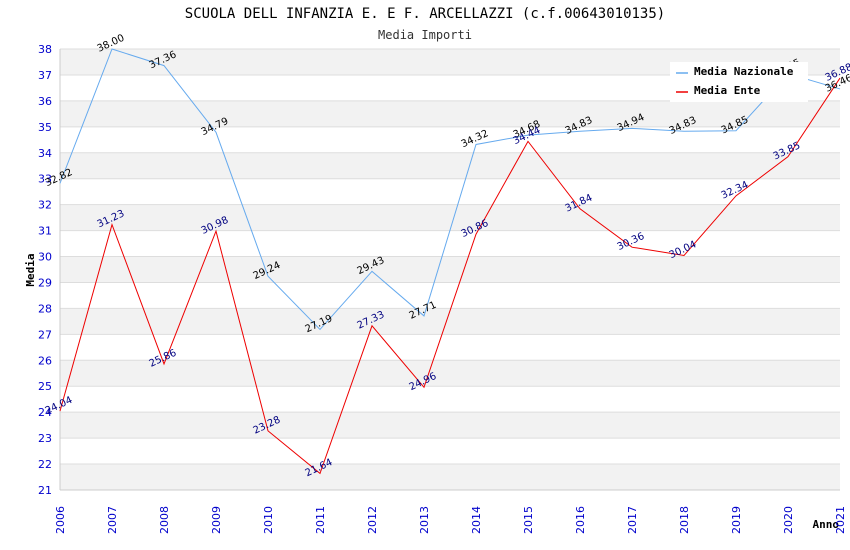 The height and width of the screenshot is (550, 850). I want to click on y-tick-label: 23, so click(45, 438).